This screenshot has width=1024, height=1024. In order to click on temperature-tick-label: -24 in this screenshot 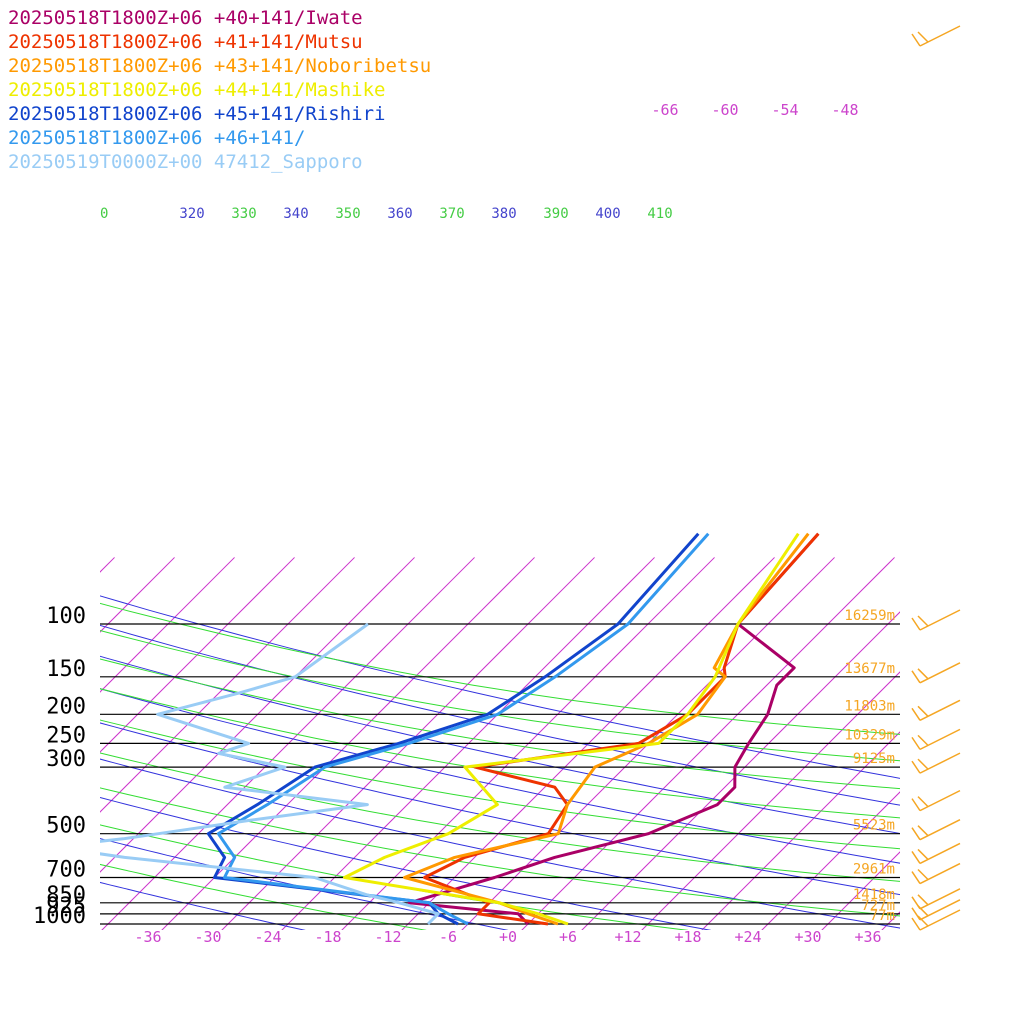, I will do `click(267, 937)`.